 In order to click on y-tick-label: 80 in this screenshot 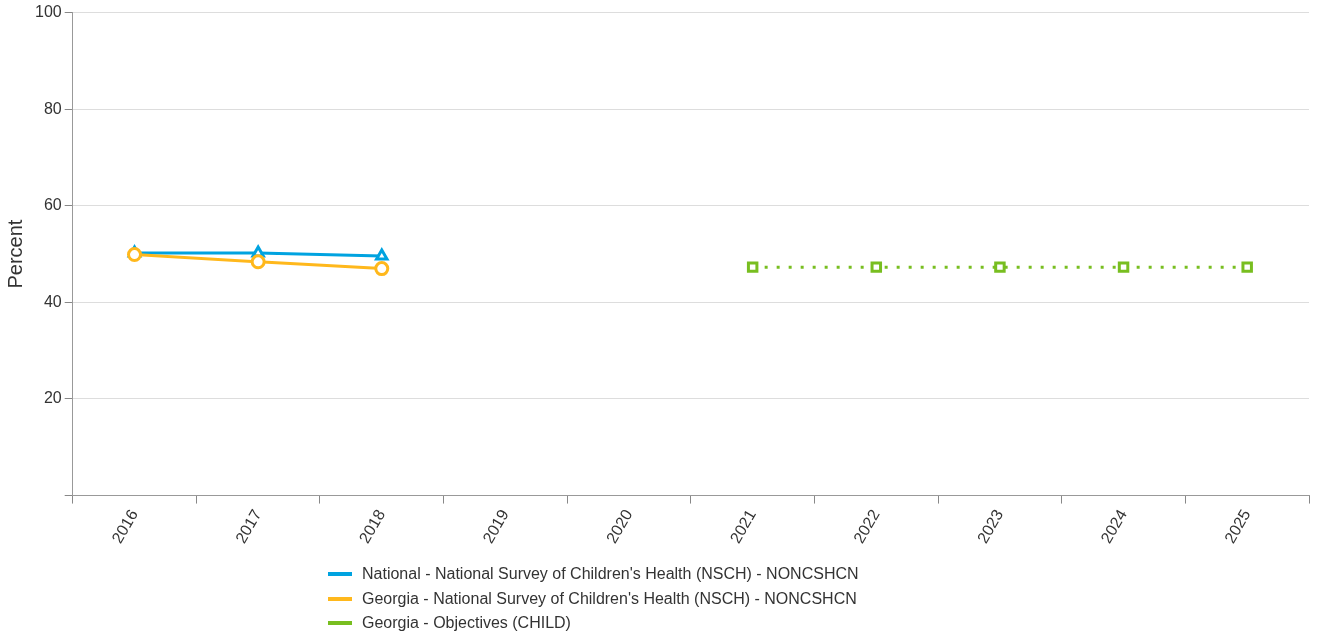, I will do `click(52, 108)`.